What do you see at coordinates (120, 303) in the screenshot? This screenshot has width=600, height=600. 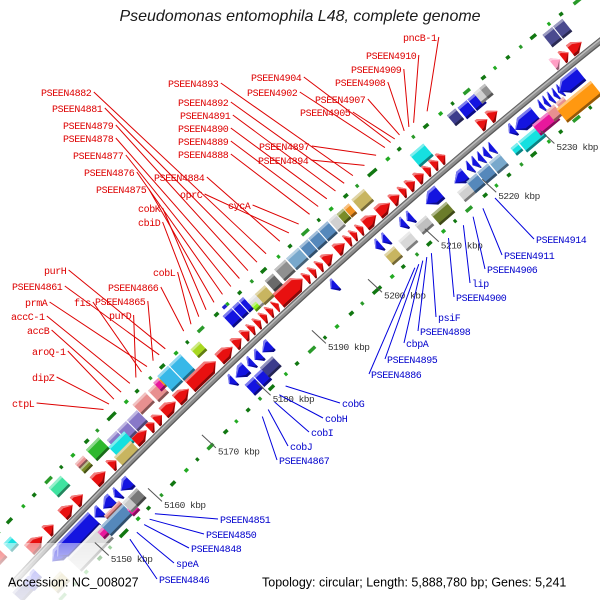 I see `svg-text: PSEEN4865` at bounding box center [120, 303].